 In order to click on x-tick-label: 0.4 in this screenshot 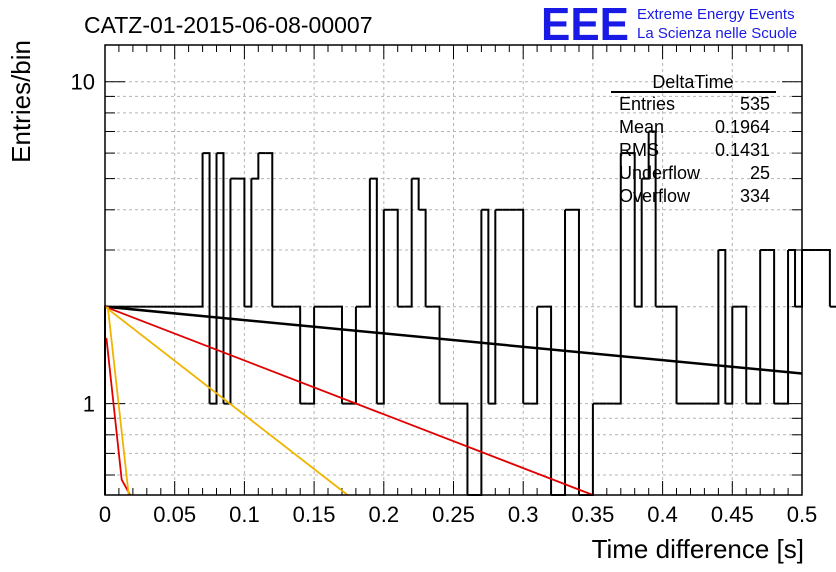, I will do `click(662, 514)`.